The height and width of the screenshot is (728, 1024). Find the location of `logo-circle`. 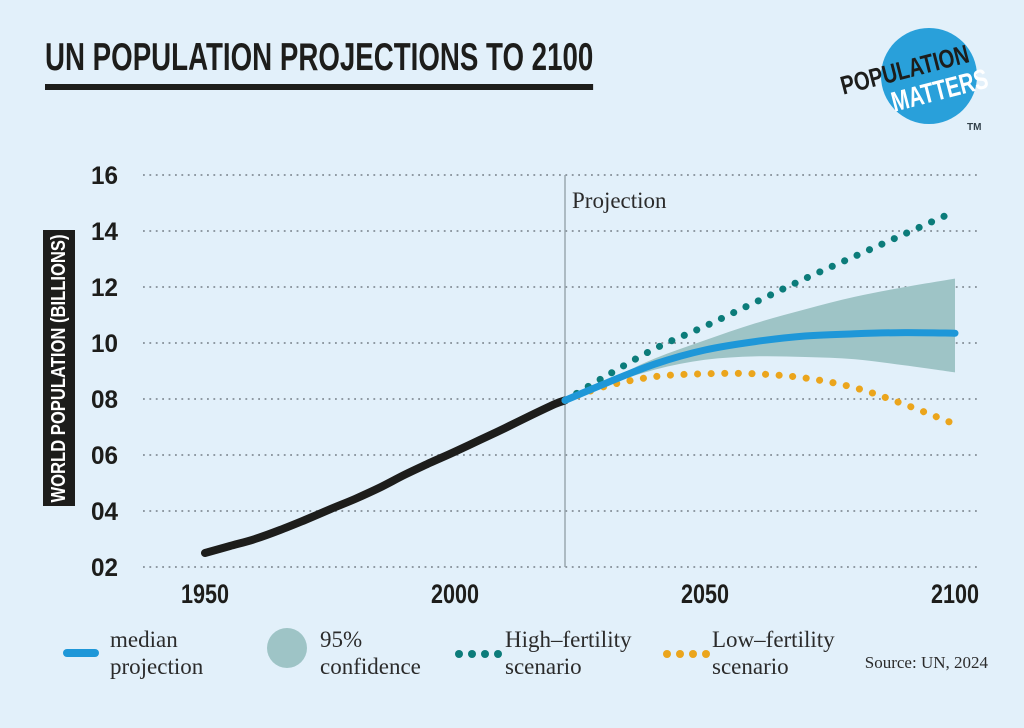

logo-circle is located at coordinates (929, 76).